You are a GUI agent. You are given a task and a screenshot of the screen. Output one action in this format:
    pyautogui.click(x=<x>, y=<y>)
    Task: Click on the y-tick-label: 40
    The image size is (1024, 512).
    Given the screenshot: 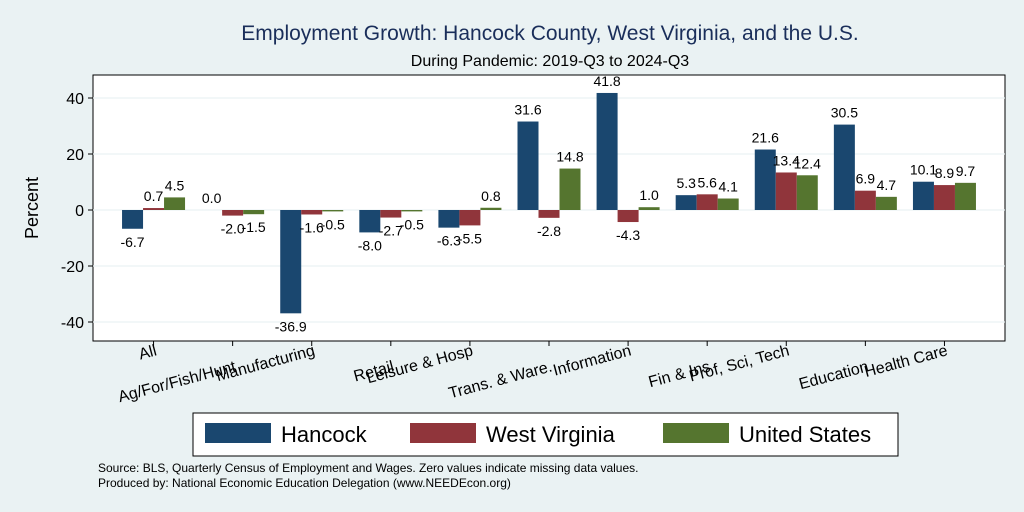 What is the action you would take?
    pyautogui.click(x=75, y=99)
    